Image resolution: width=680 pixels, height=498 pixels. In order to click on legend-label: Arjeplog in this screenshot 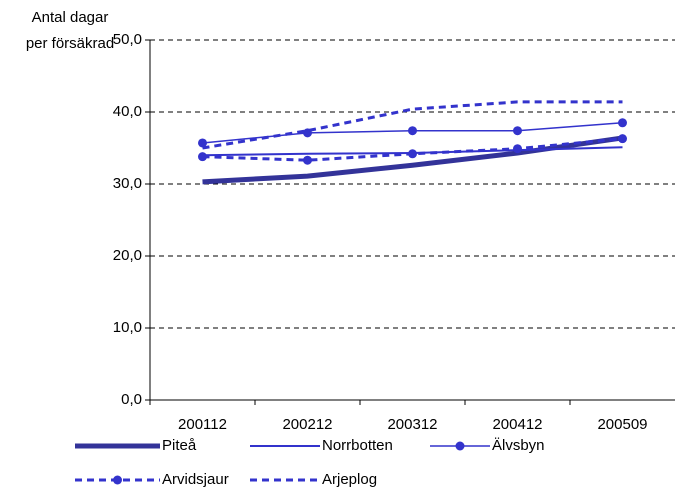, I will do `click(349, 479)`.